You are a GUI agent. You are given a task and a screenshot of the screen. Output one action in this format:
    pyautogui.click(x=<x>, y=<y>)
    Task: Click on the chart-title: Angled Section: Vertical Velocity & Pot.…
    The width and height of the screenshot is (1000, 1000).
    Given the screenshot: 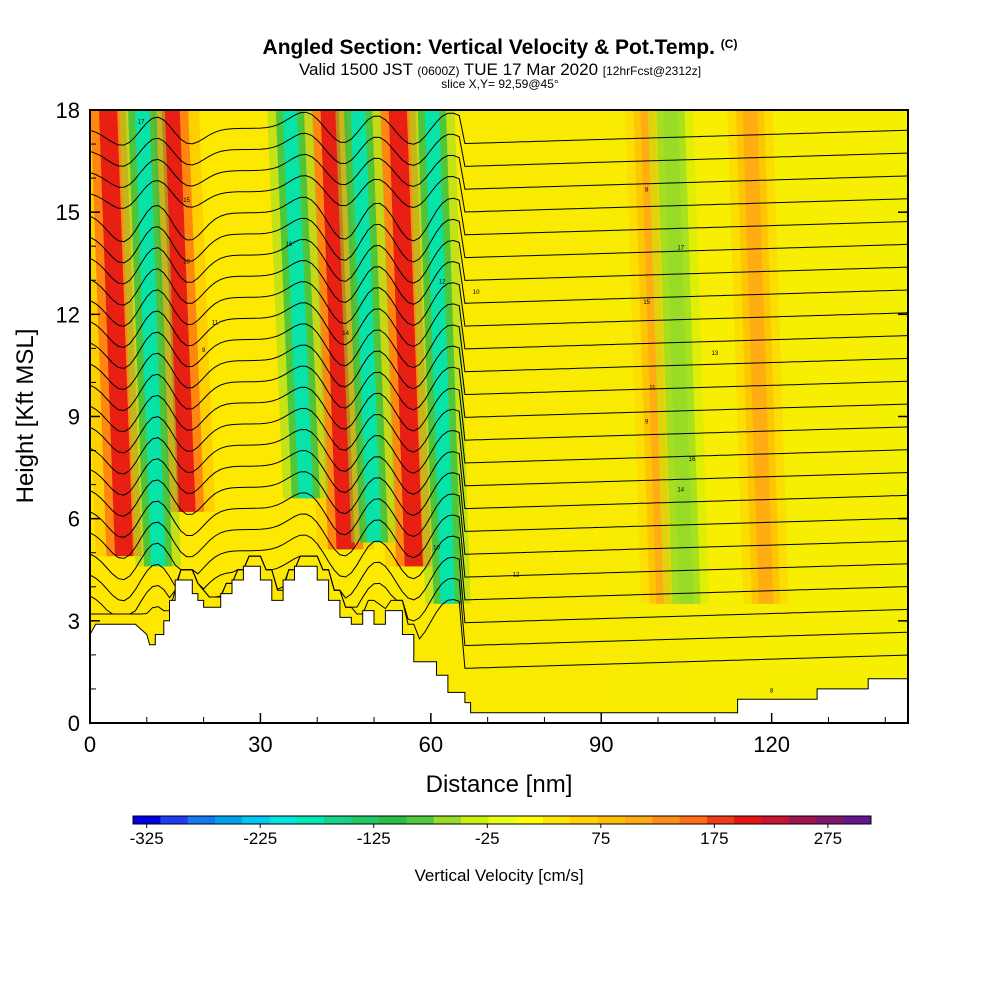 What is the action you would take?
    pyautogui.click(x=500, y=48)
    